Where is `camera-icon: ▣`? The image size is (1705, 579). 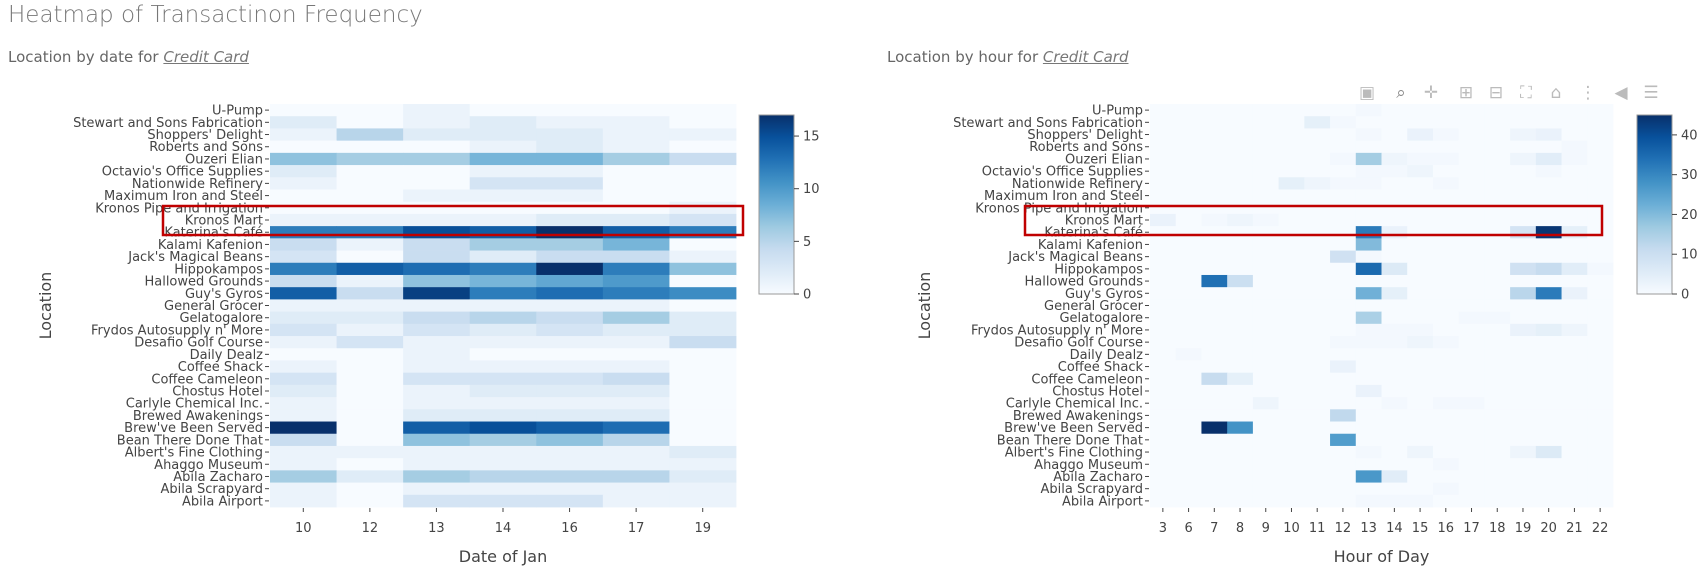 camera-icon: ▣ is located at coordinates (1367, 93).